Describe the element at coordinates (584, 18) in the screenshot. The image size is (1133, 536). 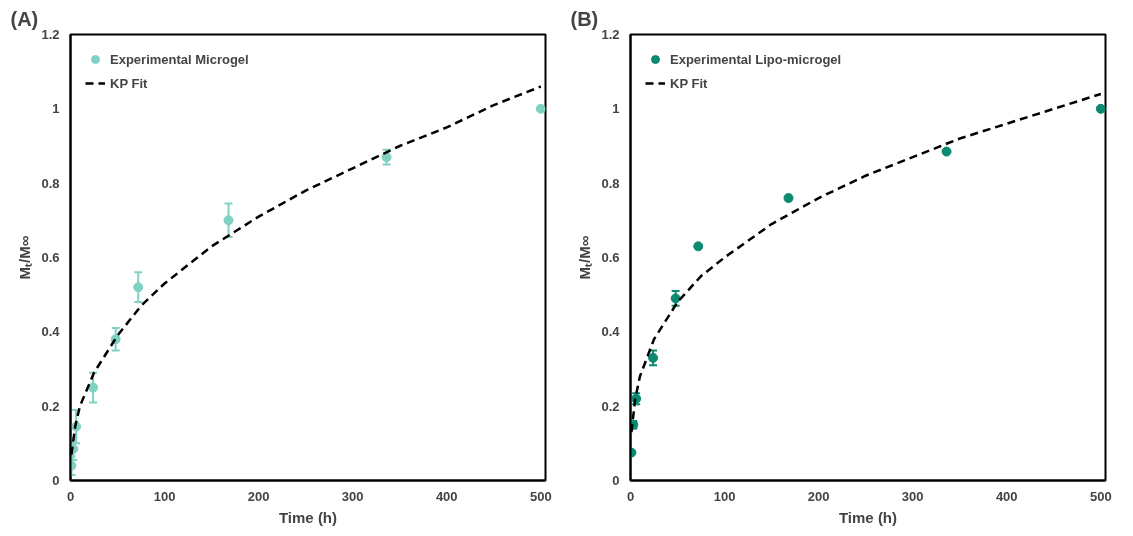
I see `chart-title: (B)` at that location.